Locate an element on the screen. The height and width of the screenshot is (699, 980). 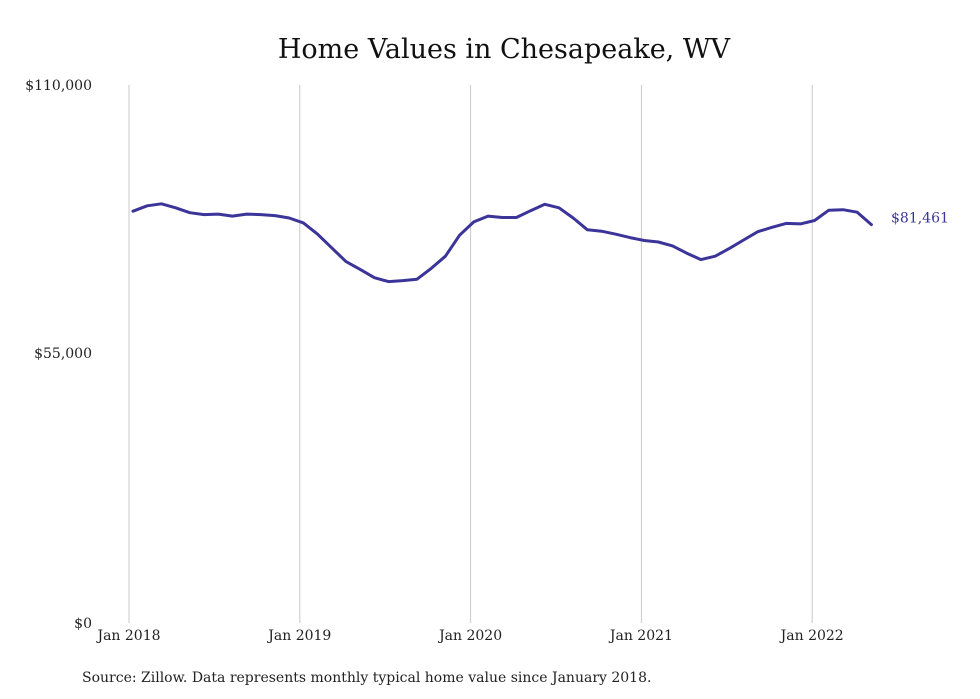
x-tick-label: Jan 2019 is located at coordinates (298, 636).